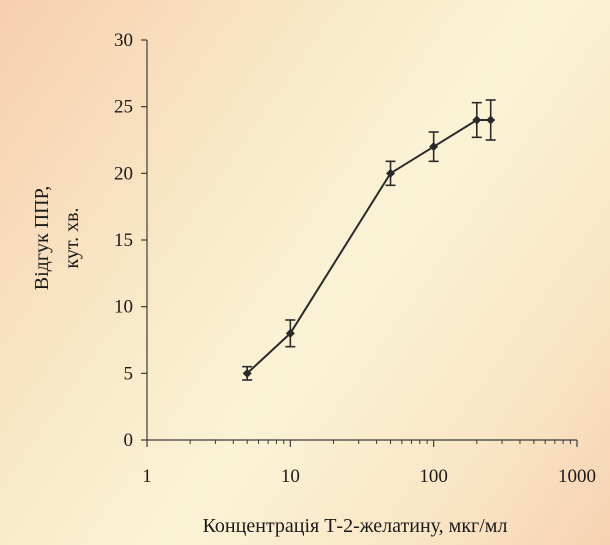  I want to click on y-tick-label: 30, so click(123, 40).